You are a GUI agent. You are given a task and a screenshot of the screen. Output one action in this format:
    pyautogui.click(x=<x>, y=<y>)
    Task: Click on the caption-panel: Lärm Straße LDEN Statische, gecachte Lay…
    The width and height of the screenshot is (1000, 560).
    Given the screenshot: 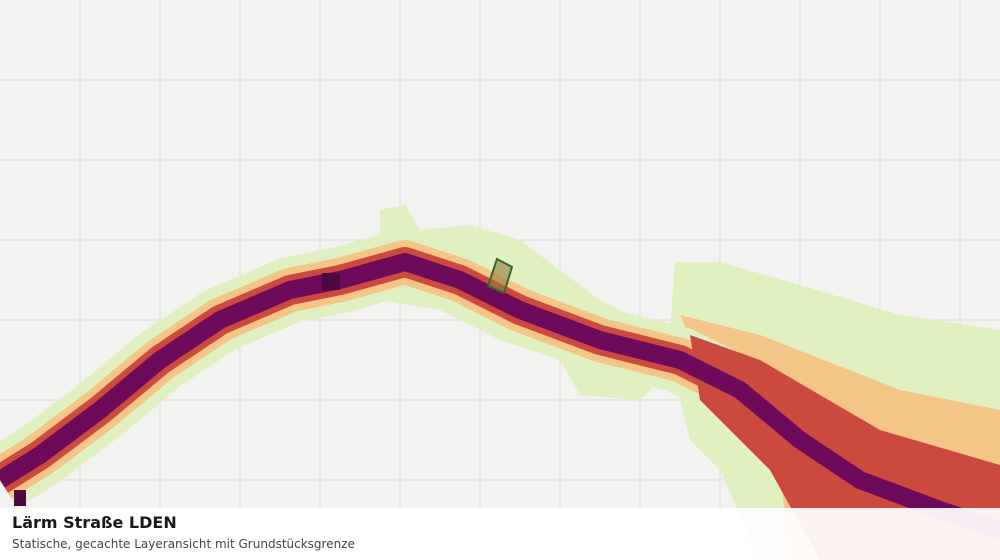 What is the action you would take?
    pyautogui.click(x=500, y=534)
    